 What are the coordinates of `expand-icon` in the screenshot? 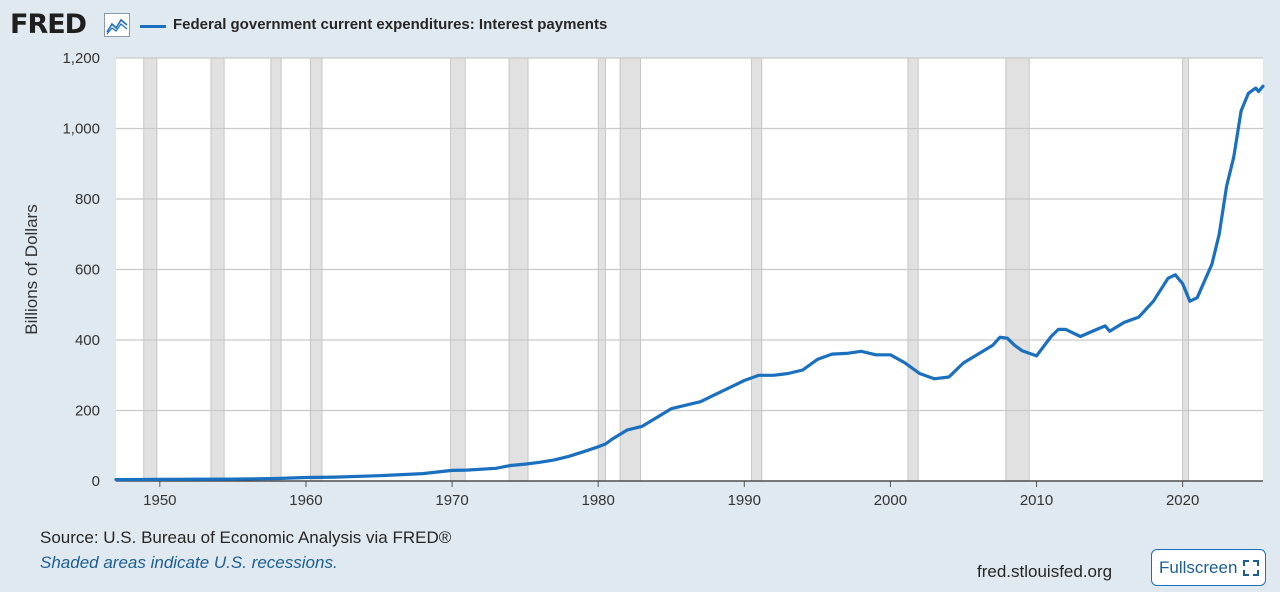 It's located at (1251, 568).